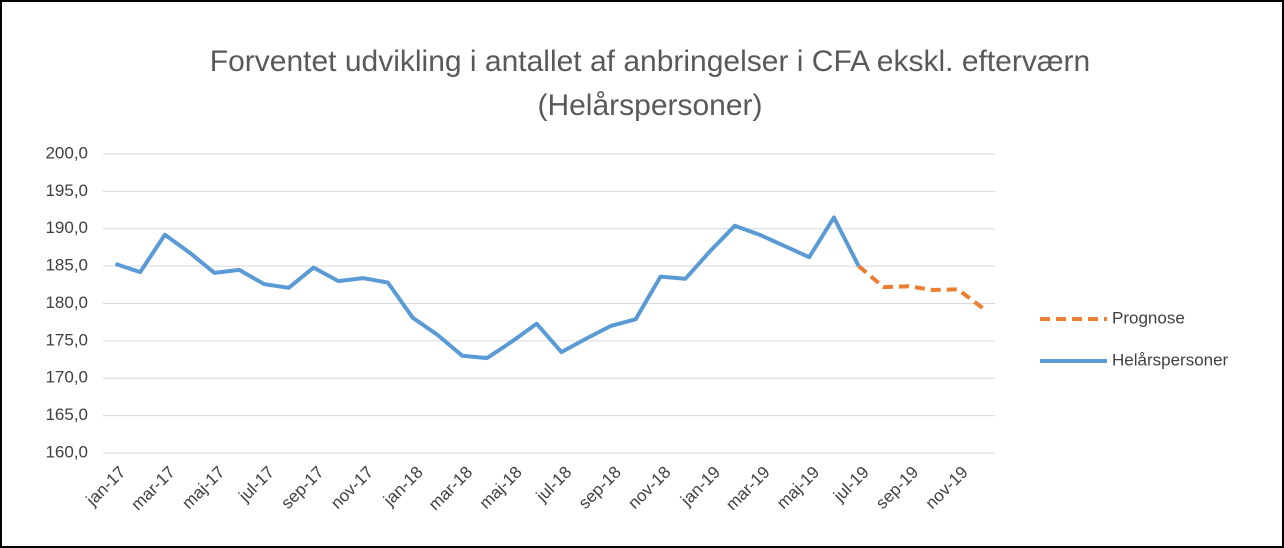  Describe the element at coordinates (66, 377) in the screenshot. I see `y-tick-label: 170,0` at that location.